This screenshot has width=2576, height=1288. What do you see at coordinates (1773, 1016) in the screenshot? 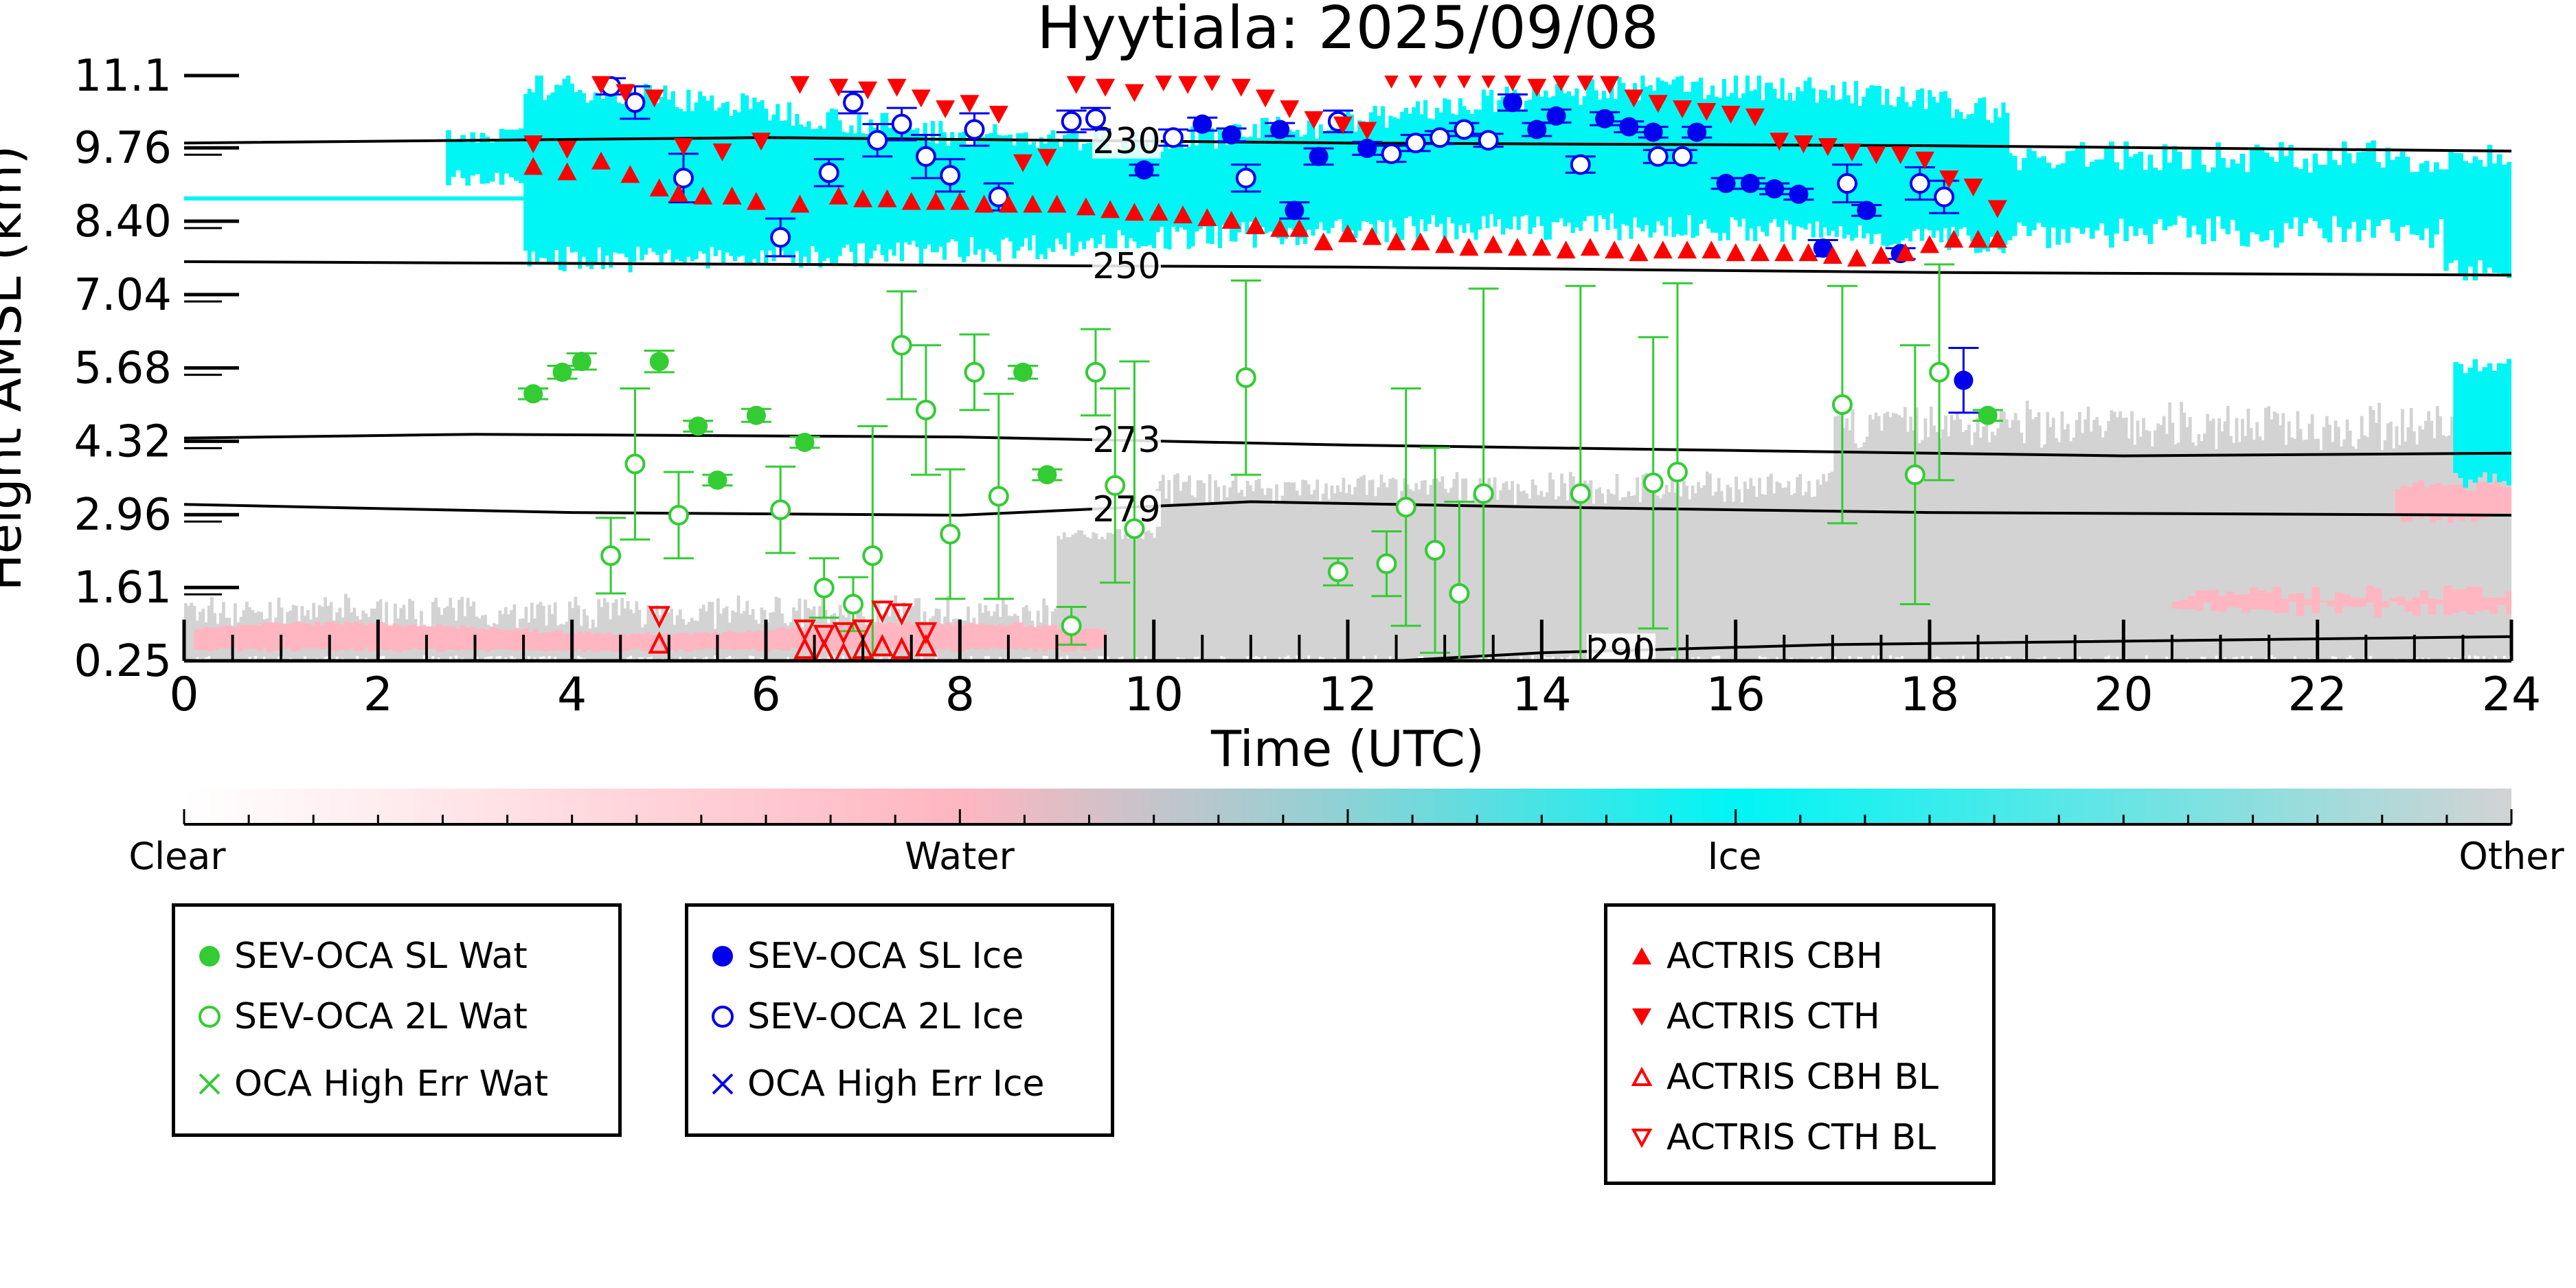
I see `legend-label: ACTRIS CTH` at bounding box center [1773, 1016].